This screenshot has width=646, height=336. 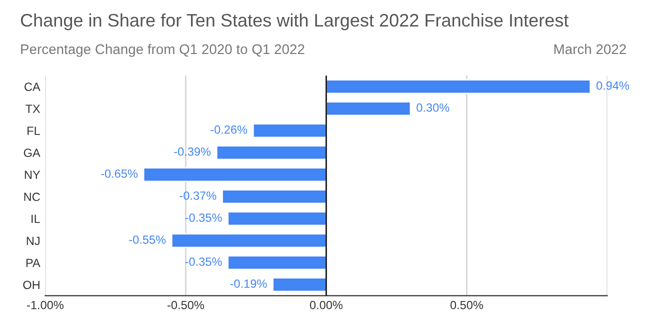 I want to click on data-label: -0.37%, so click(x=198, y=195).